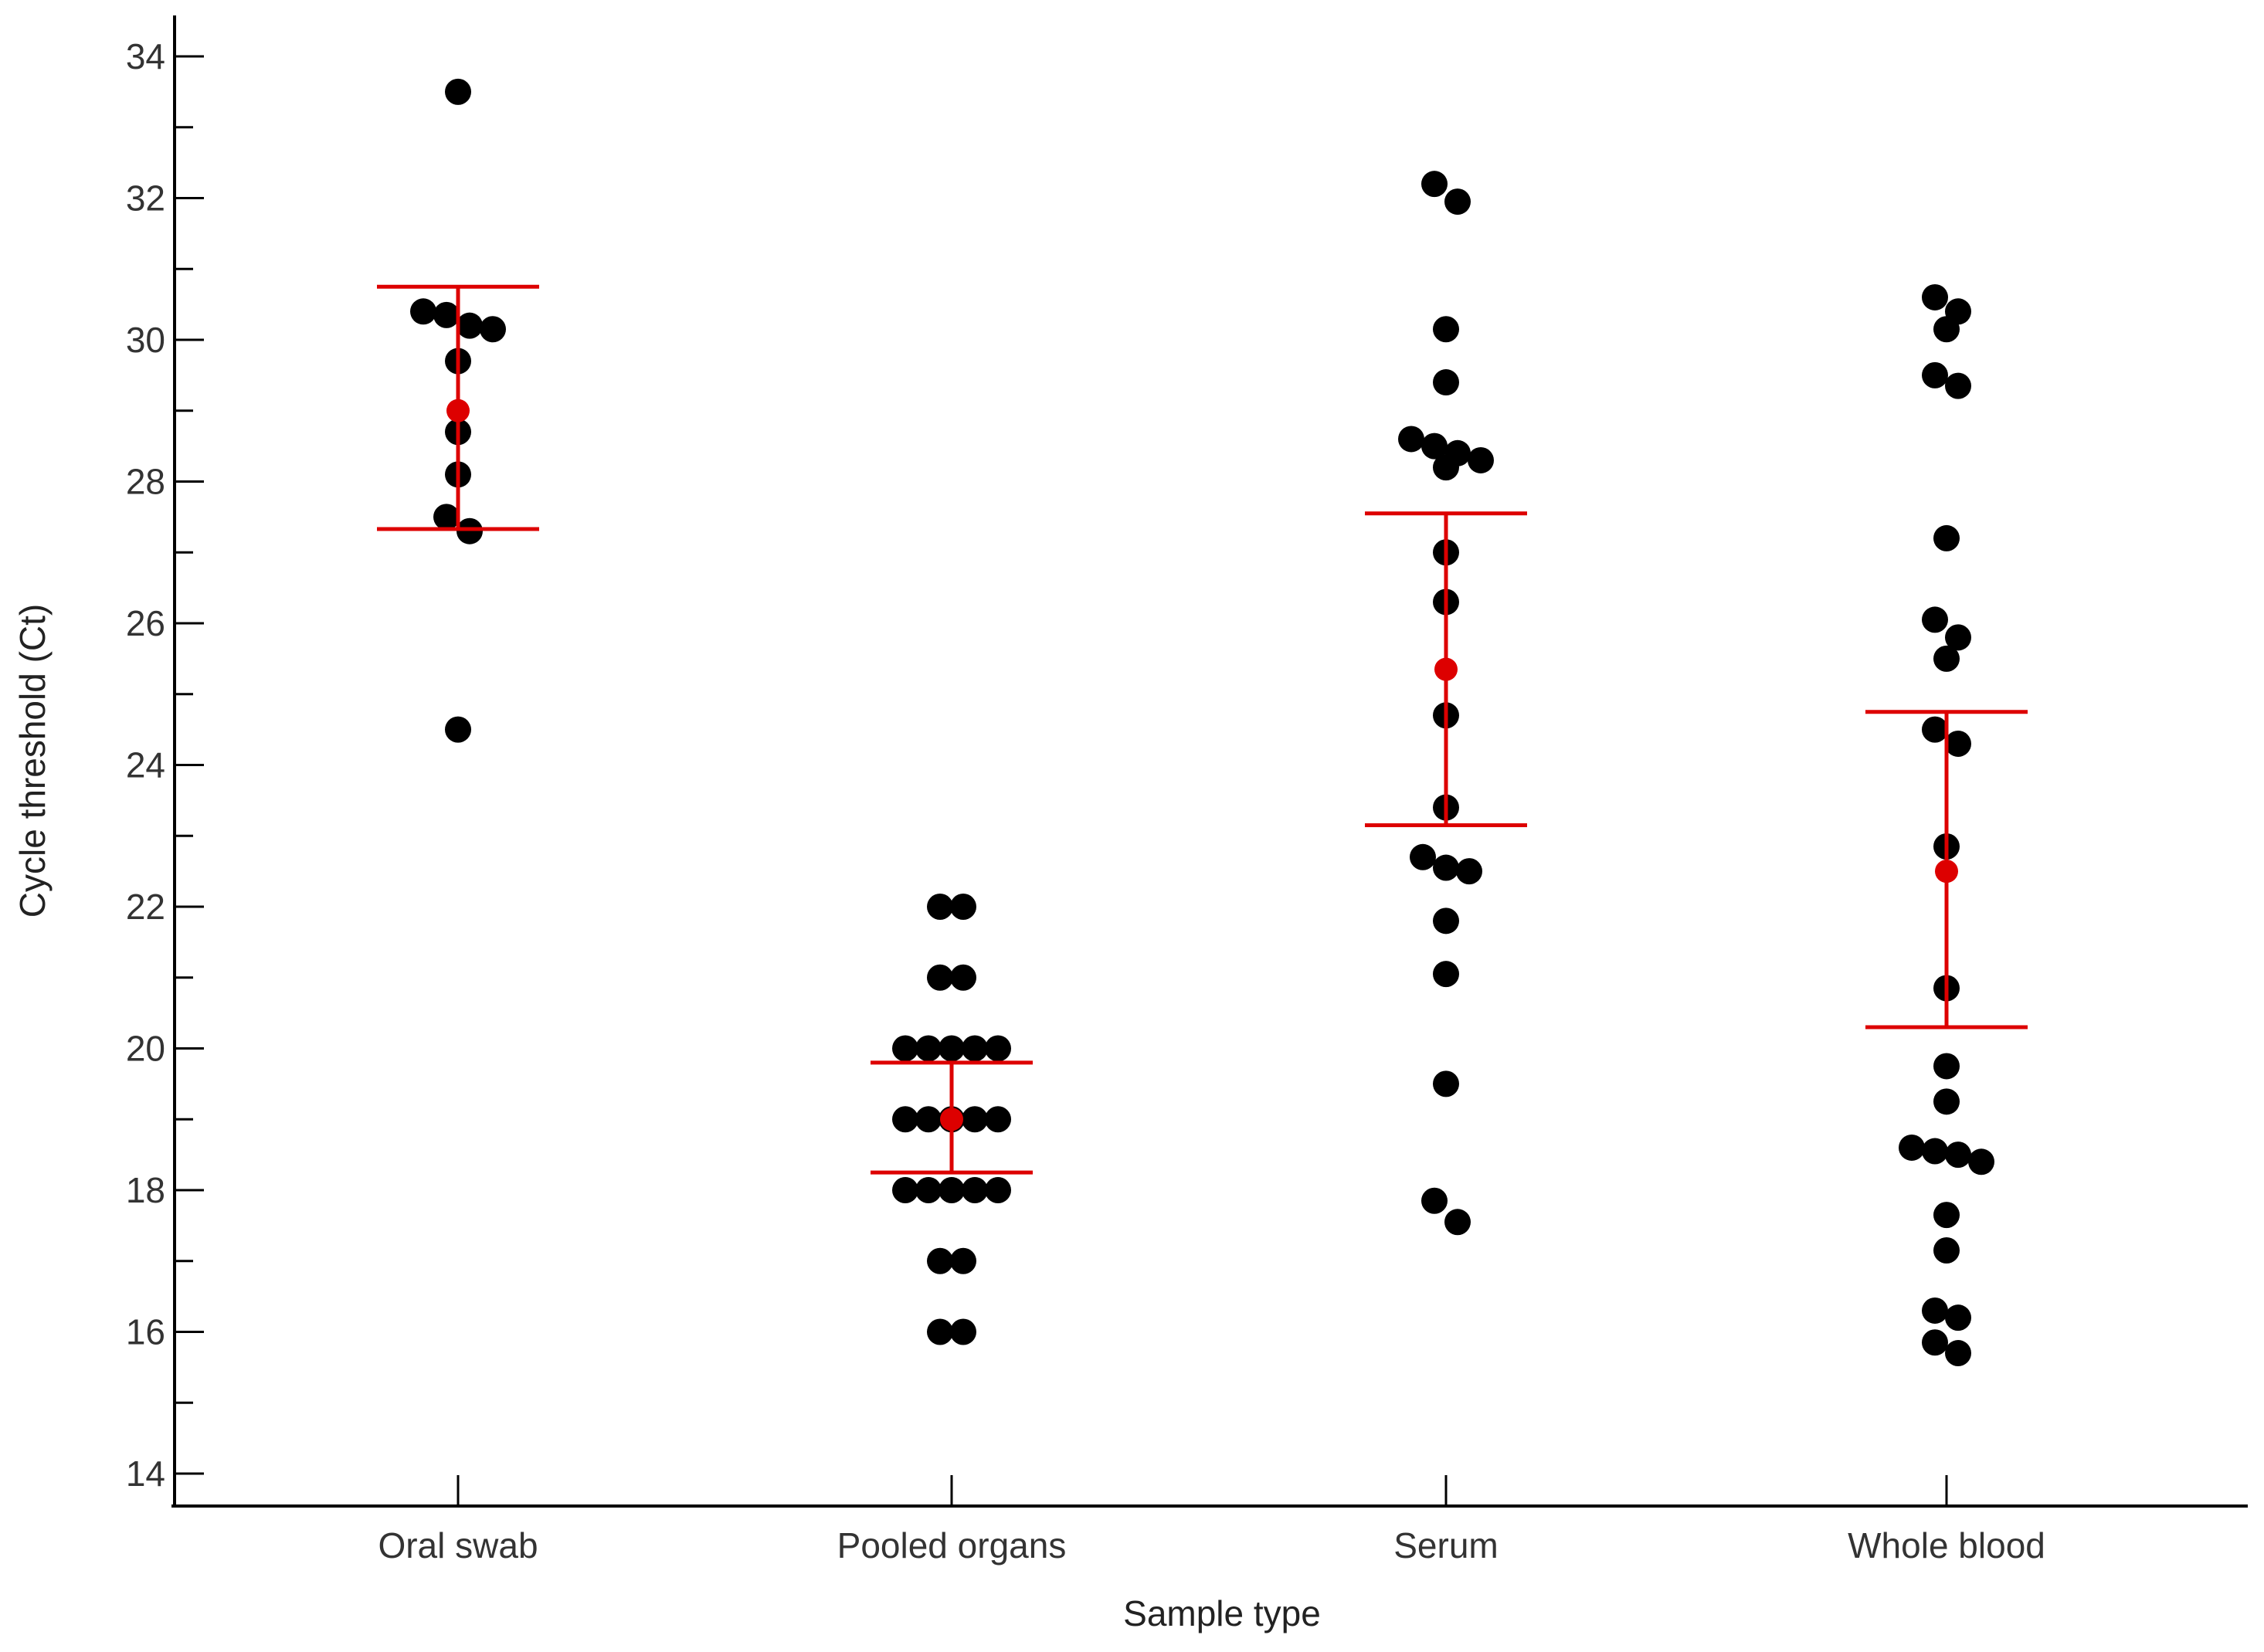  What do you see at coordinates (145, 623) in the screenshot?
I see `y-tick-label: 26` at bounding box center [145, 623].